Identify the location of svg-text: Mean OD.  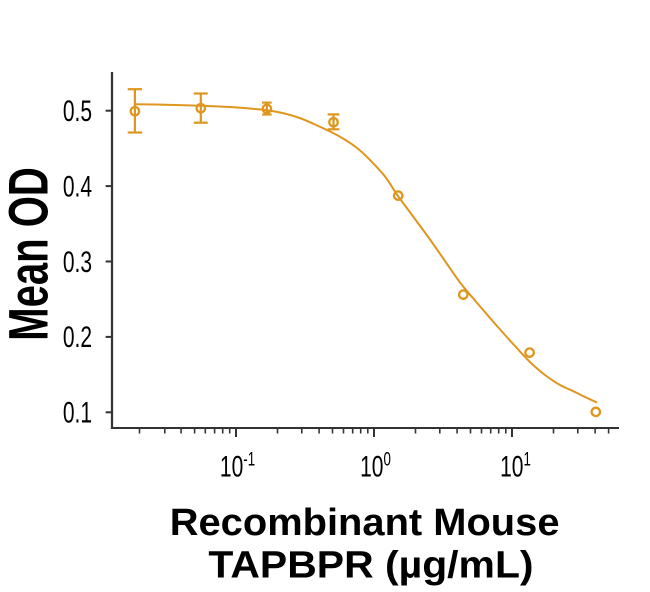
(30, 253).